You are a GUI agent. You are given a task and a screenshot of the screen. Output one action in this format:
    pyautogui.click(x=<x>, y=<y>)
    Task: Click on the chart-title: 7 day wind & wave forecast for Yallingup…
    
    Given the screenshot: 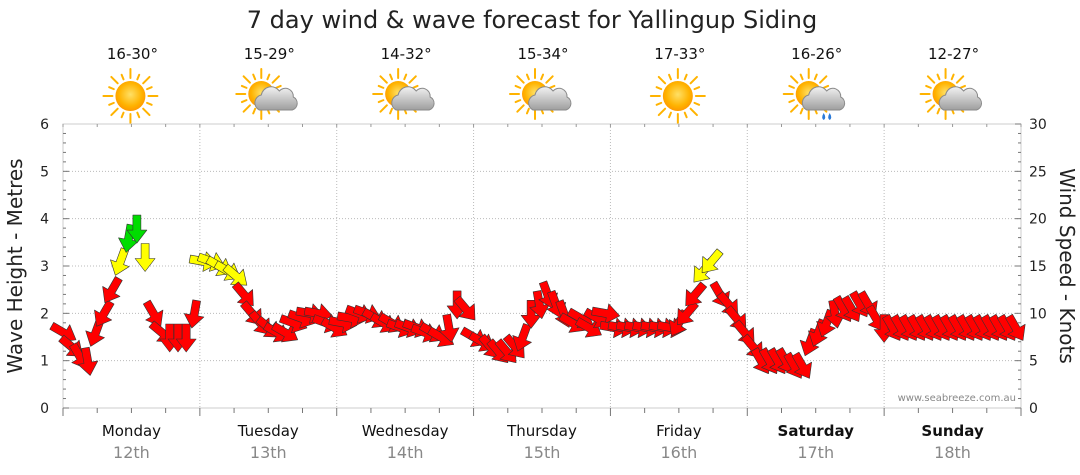 What is the action you would take?
    pyautogui.click(x=532, y=20)
    